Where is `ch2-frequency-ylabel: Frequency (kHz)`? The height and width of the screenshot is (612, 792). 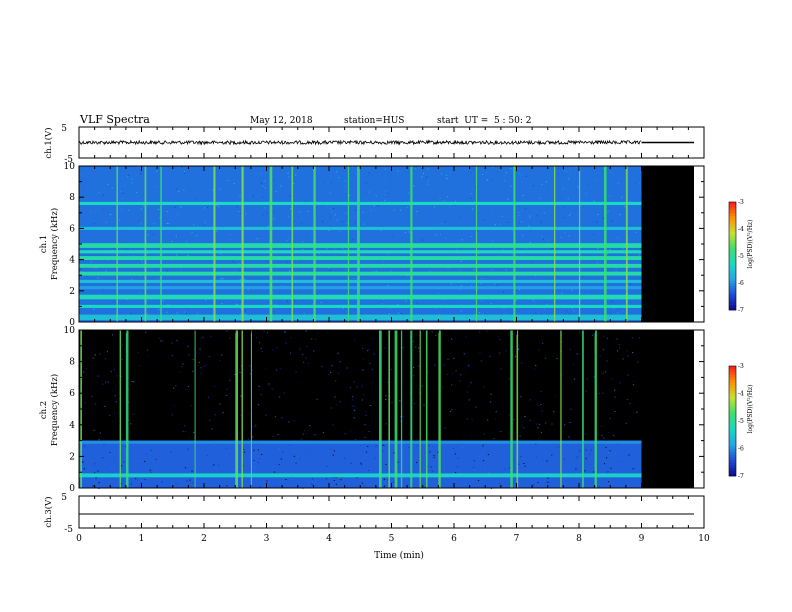 ch2-frequency-ylabel: Frequency (kHz) is located at coordinates (54, 410).